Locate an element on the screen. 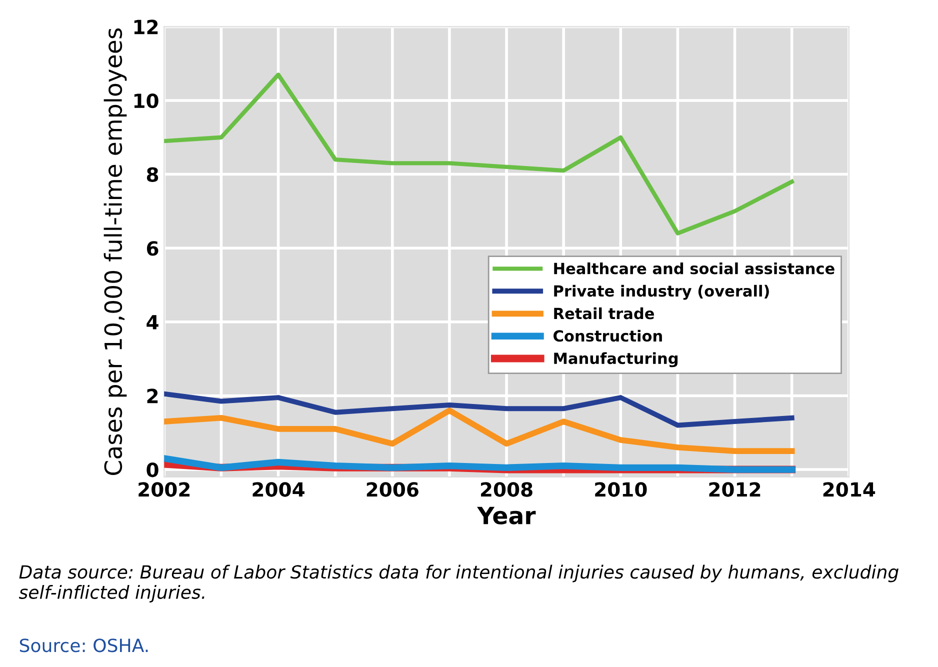 The image size is (938, 667). x-tick-label: 2006 is located at coordinates (392, 489).